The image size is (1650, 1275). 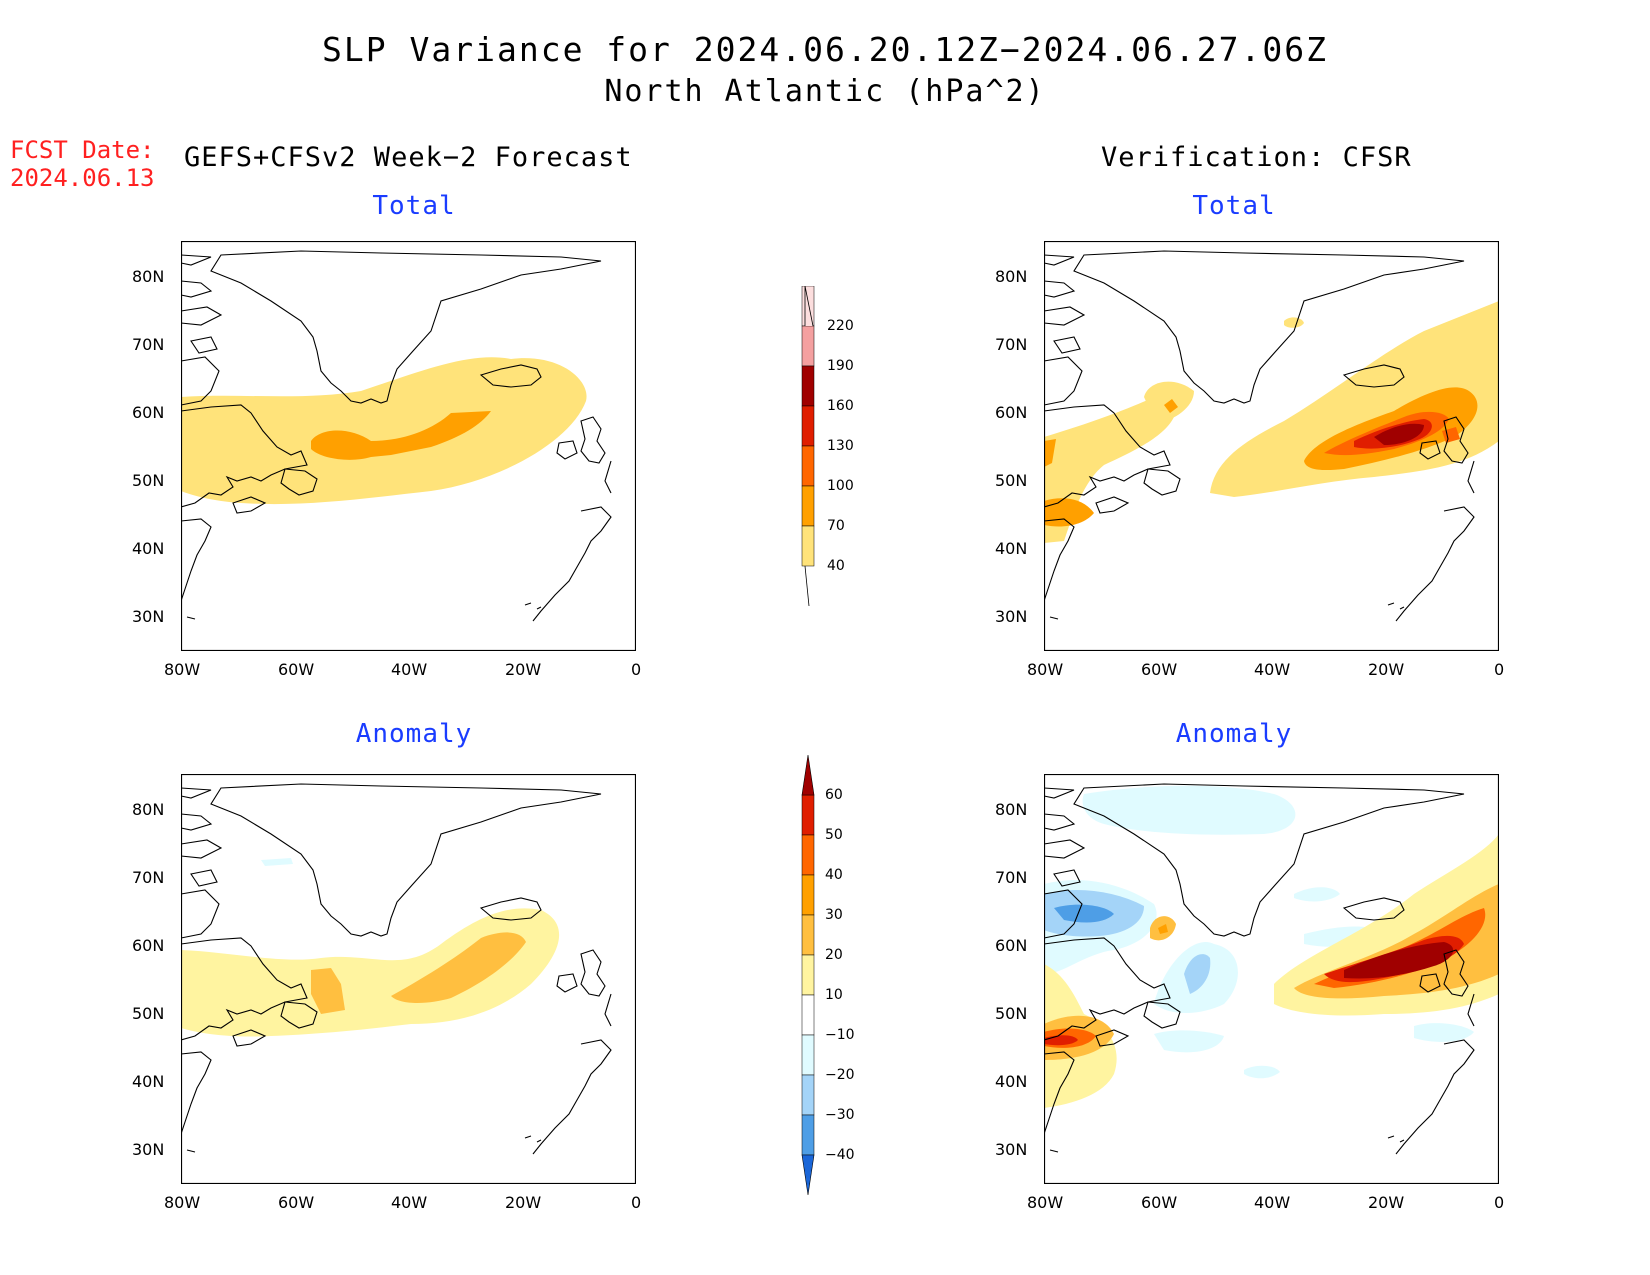 What do you see at coordinates (836, 526) in the screenshot?
I see `colorbar-label: 70` at bounding box center [836, 526].